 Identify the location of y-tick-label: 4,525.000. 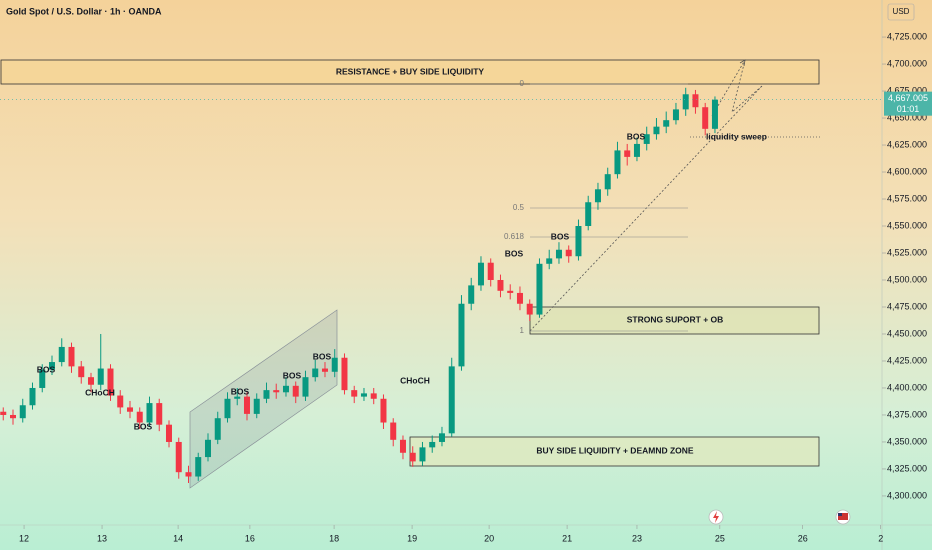
(907, 252).